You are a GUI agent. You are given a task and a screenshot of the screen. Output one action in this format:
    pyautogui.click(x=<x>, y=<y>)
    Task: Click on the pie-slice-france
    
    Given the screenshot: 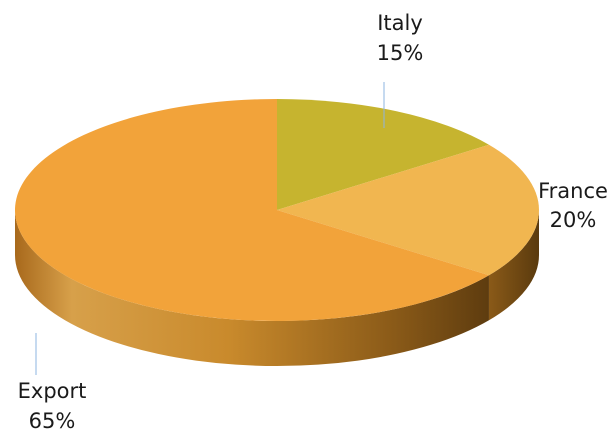 What is the action you would take?
    pyautogui.click(x=408, y=210)
    